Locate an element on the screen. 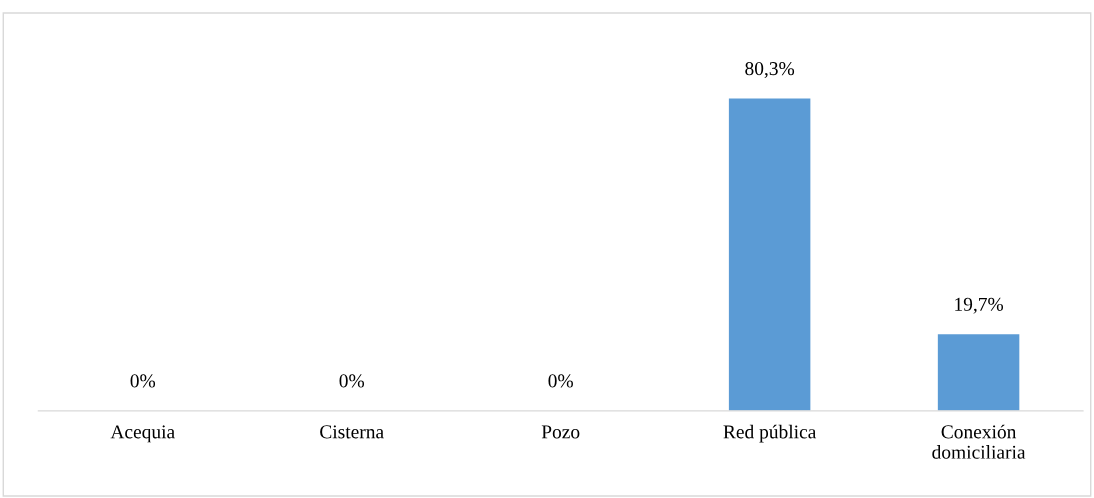 This screenshot has width=1094, height=498. data-label: 19,7% is located at coordinates (979, 305).